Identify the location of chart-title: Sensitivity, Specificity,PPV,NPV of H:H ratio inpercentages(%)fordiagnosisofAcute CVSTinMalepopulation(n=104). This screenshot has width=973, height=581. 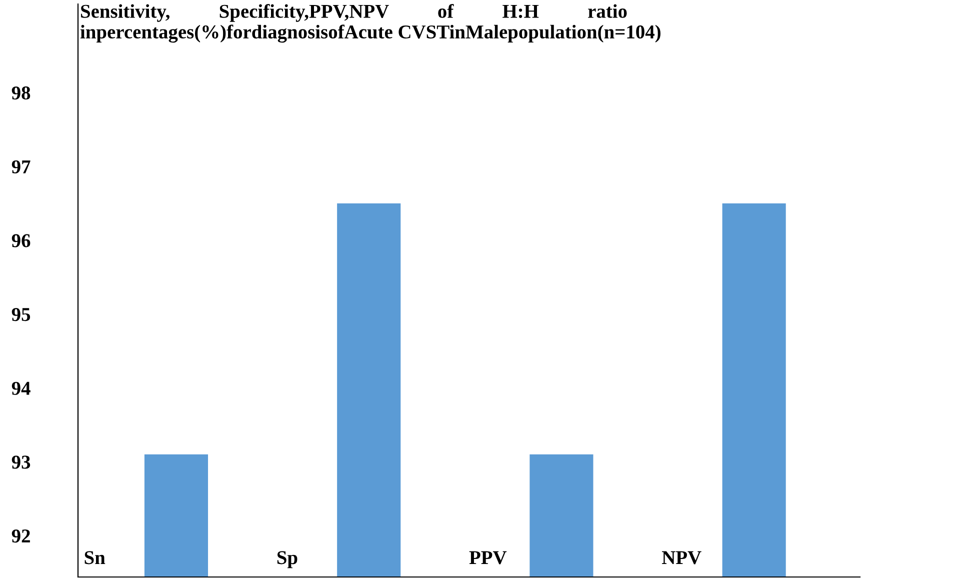
(370, 23).